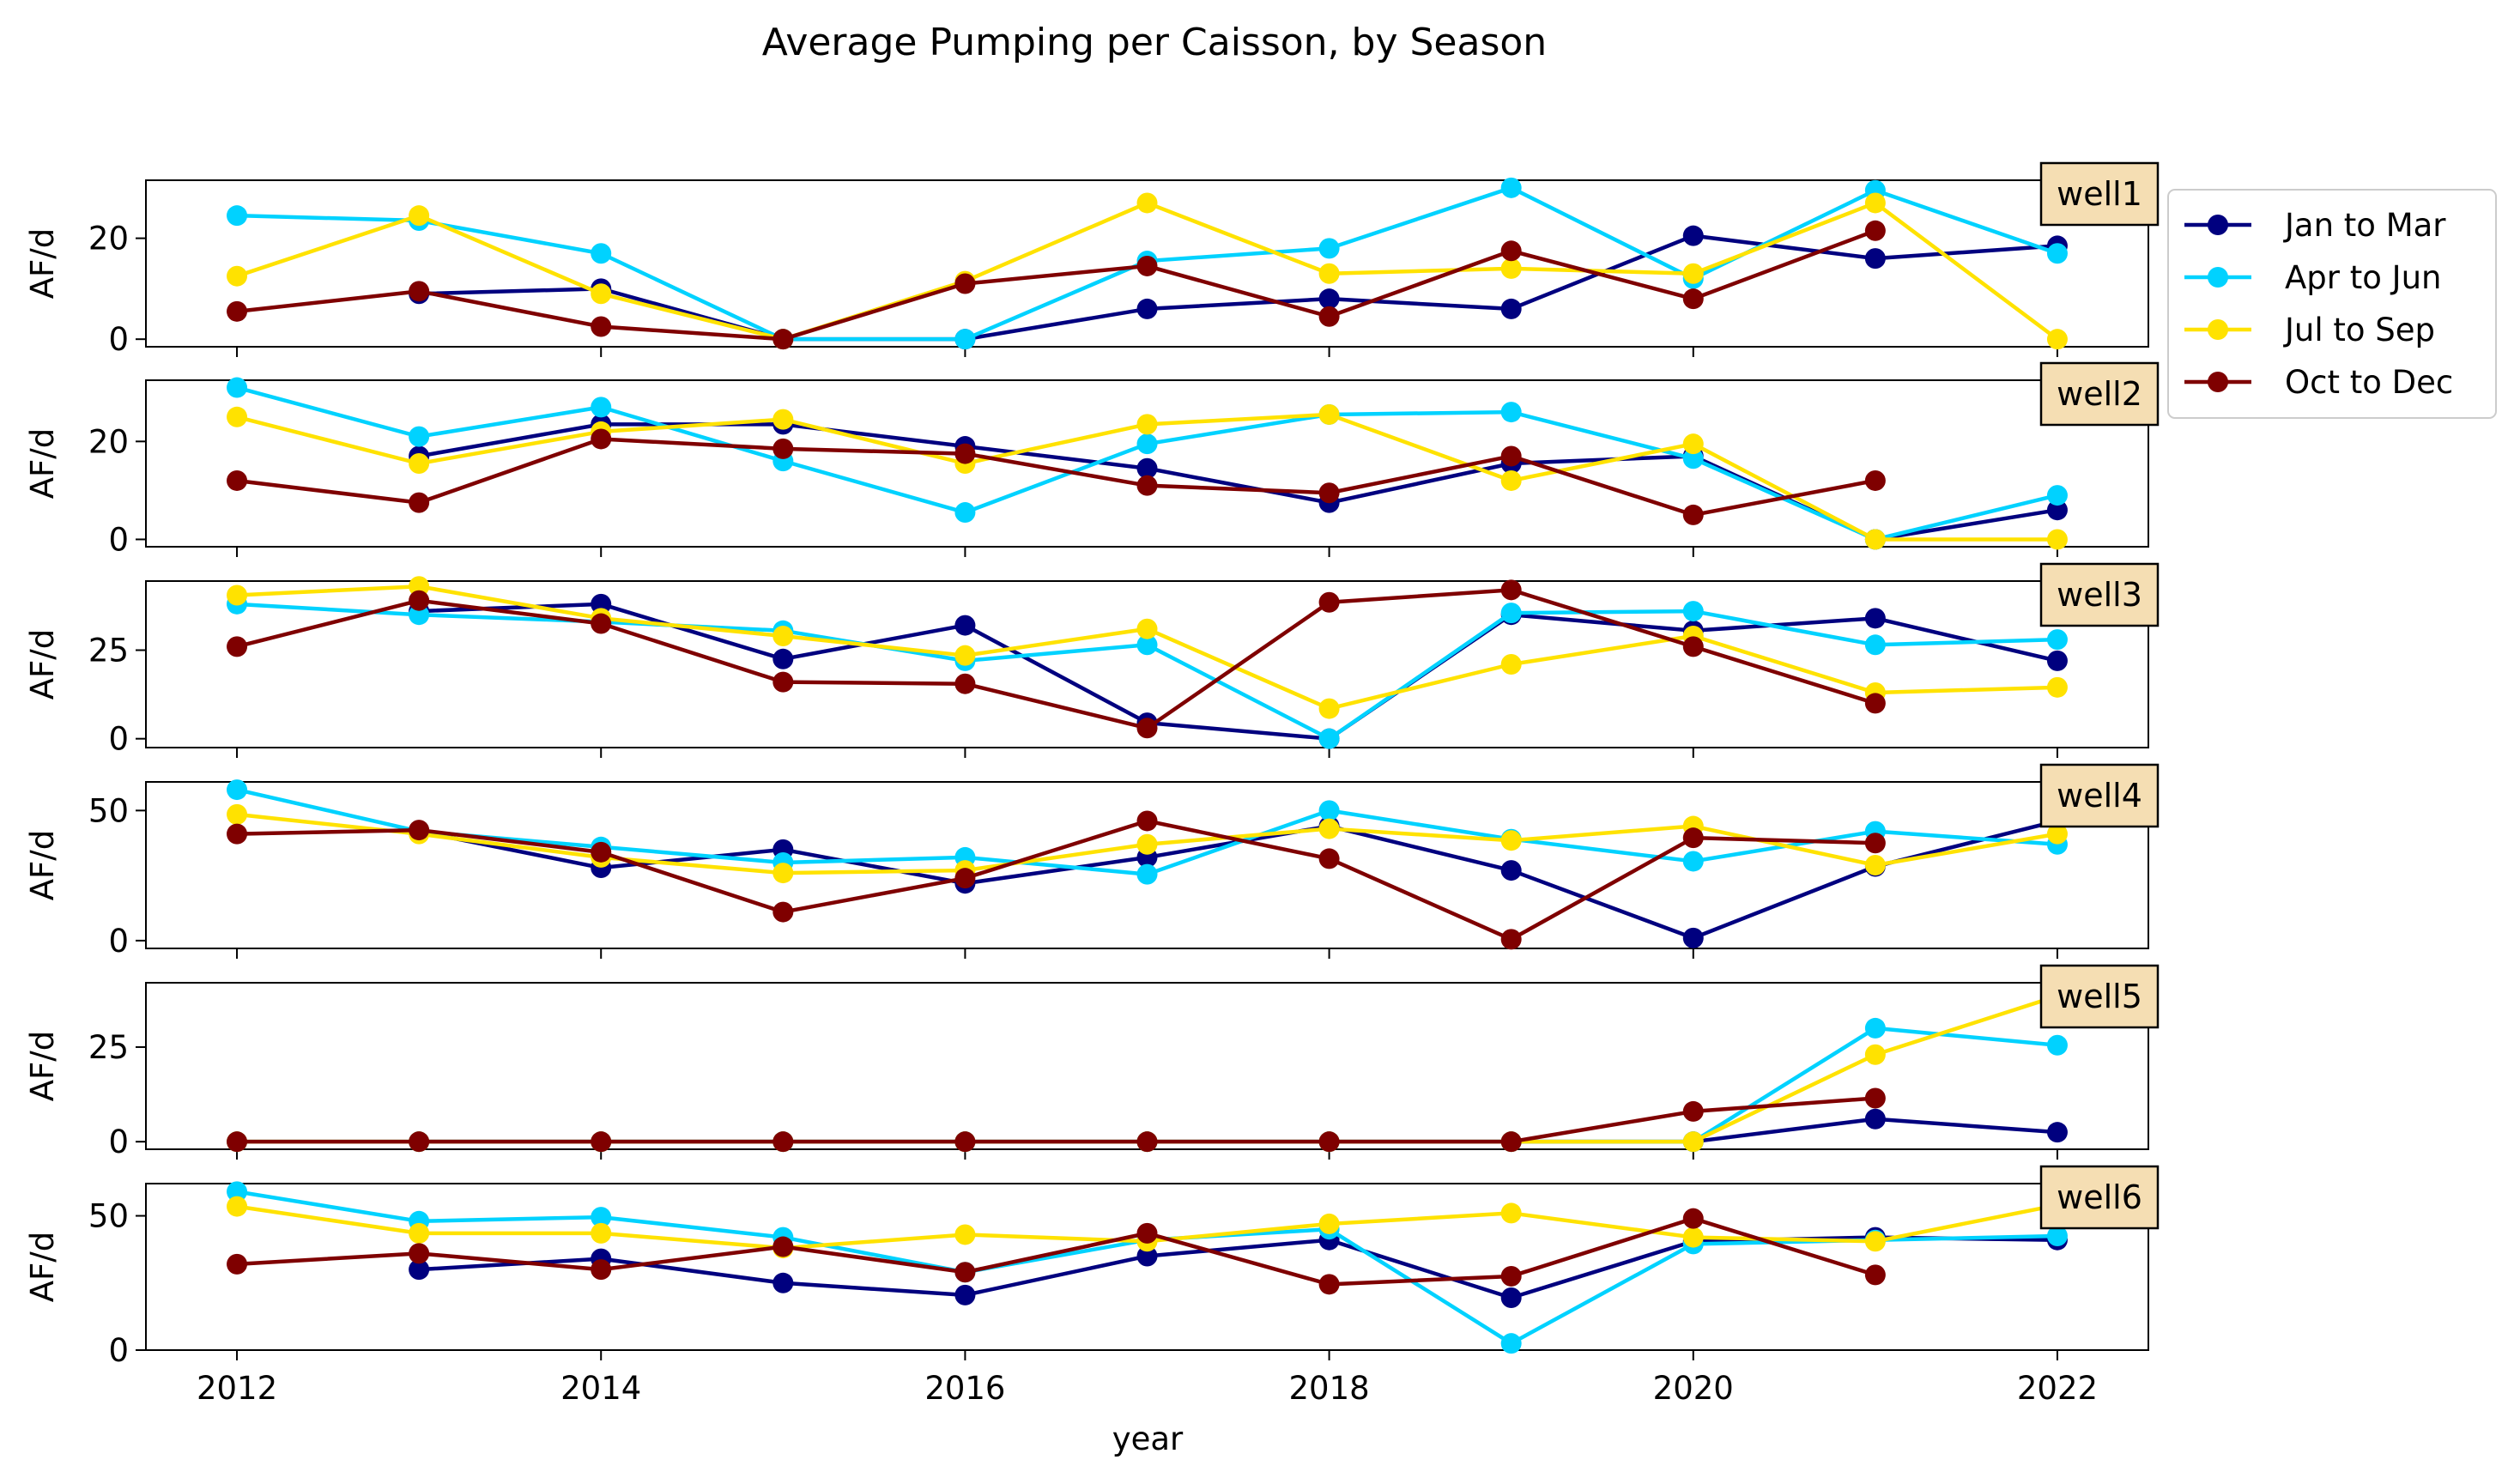 The image size is (2502, 1484). What do you see at coordinates (2332, 304) in the screenshot?
I see `legend: Jan to Mar Apr to Jun Jul to Sep Oct to Dec` at bounding box center [2332, 304].